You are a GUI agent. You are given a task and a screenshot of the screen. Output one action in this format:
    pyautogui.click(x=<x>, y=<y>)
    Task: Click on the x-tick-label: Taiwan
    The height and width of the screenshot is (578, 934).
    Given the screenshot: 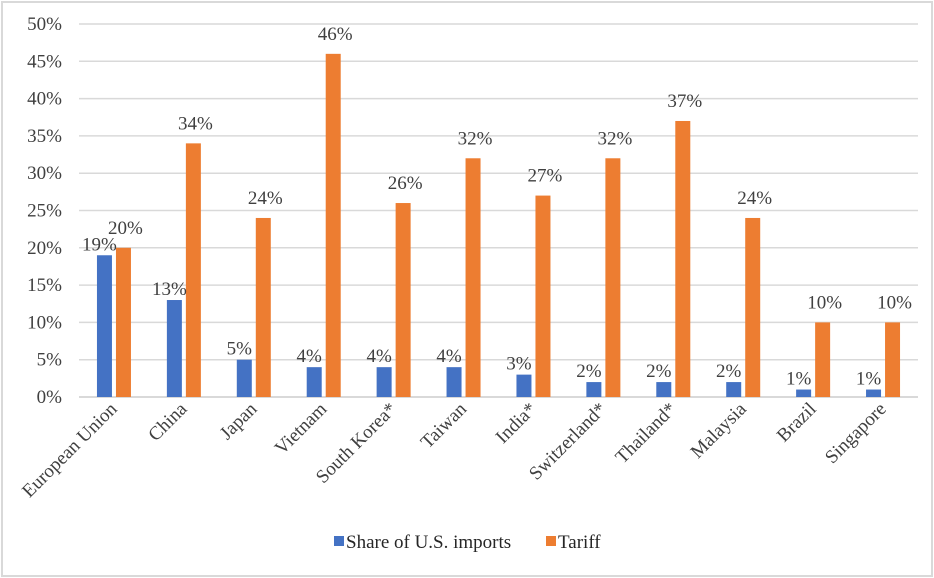 What is the action you would take?
    pyautogui.click(x=444, y=425)
    